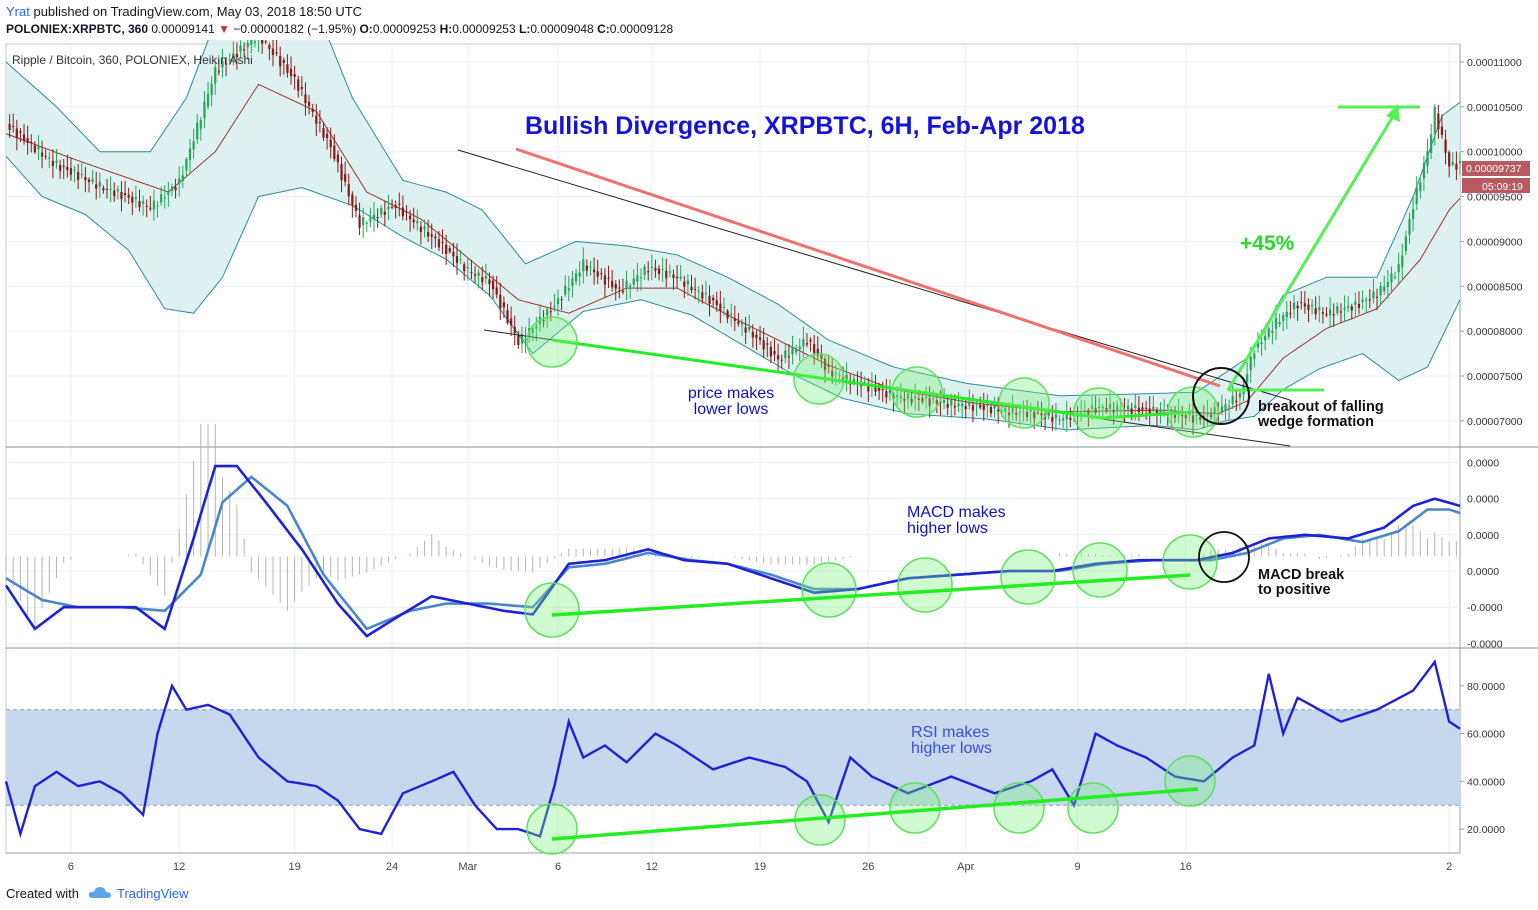 The height and width of the screenshot is (910, 1538). Describe the element at coordinates (956, 520) in the screenshot. I see `macd-higher-lows-label: MACD makes higher lows` at that location.